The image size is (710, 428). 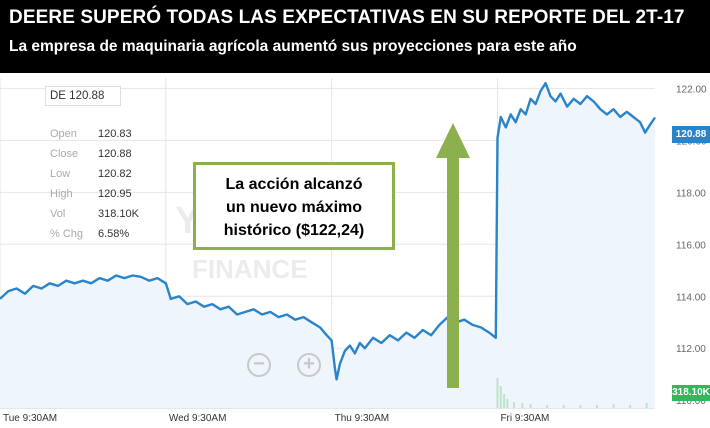 I want to click on annotation-line: La acción alcanzó, so click(x=294, y=184).